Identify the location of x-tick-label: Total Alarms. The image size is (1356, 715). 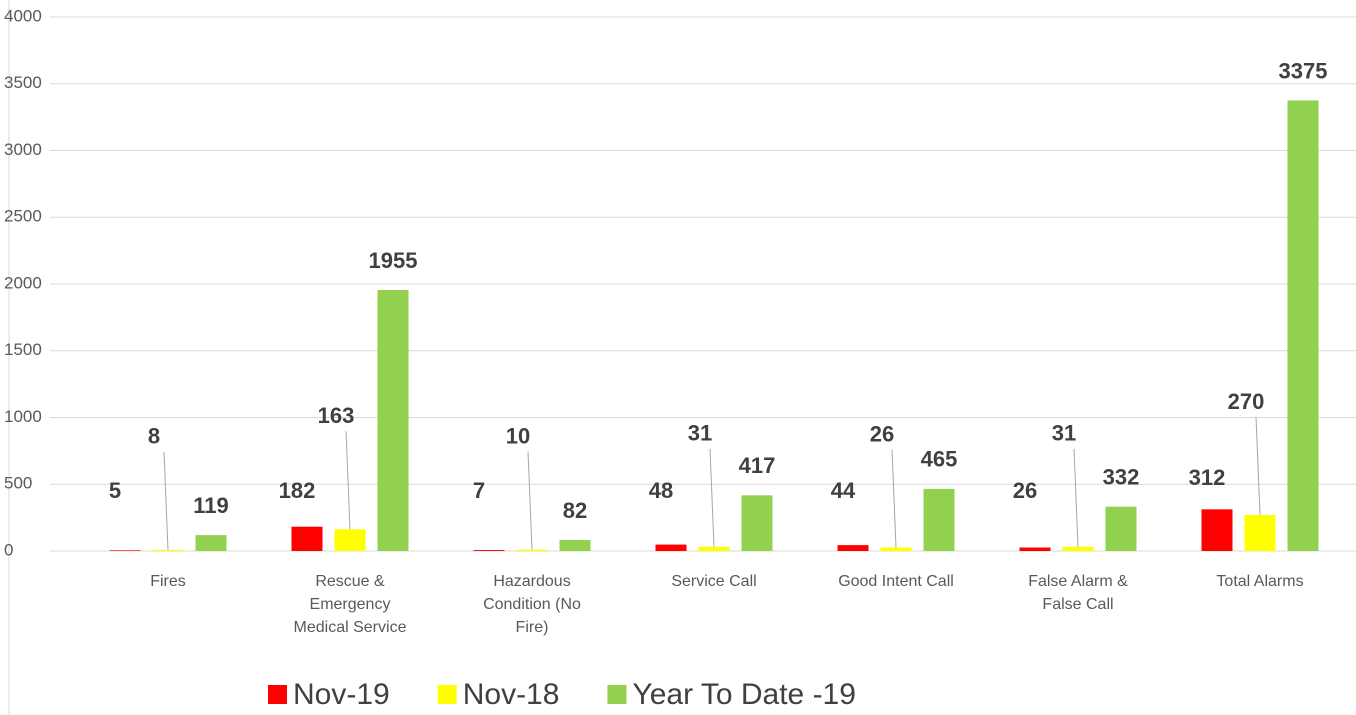
(1259, 581).